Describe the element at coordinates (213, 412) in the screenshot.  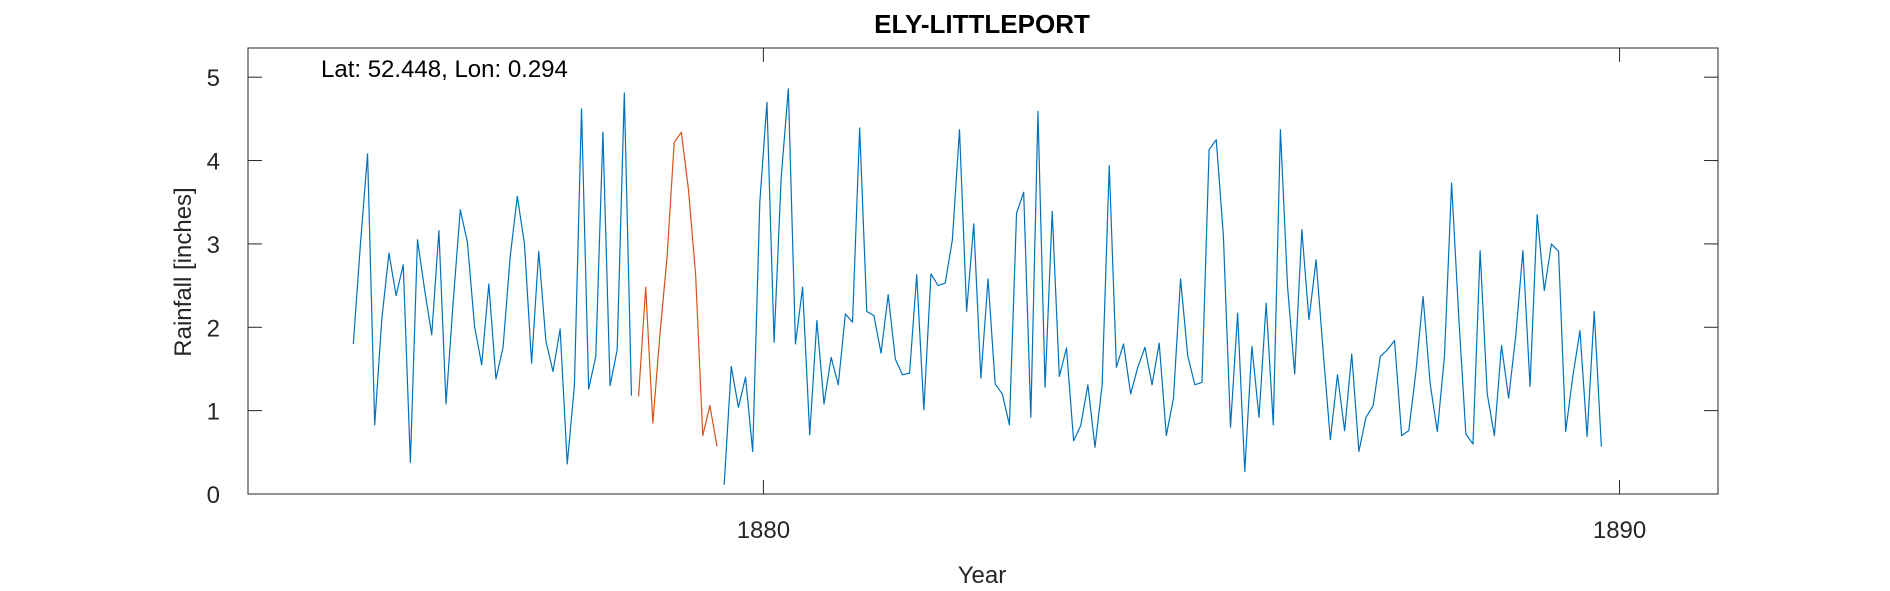
I see `y-tick-label: 1` at that location.